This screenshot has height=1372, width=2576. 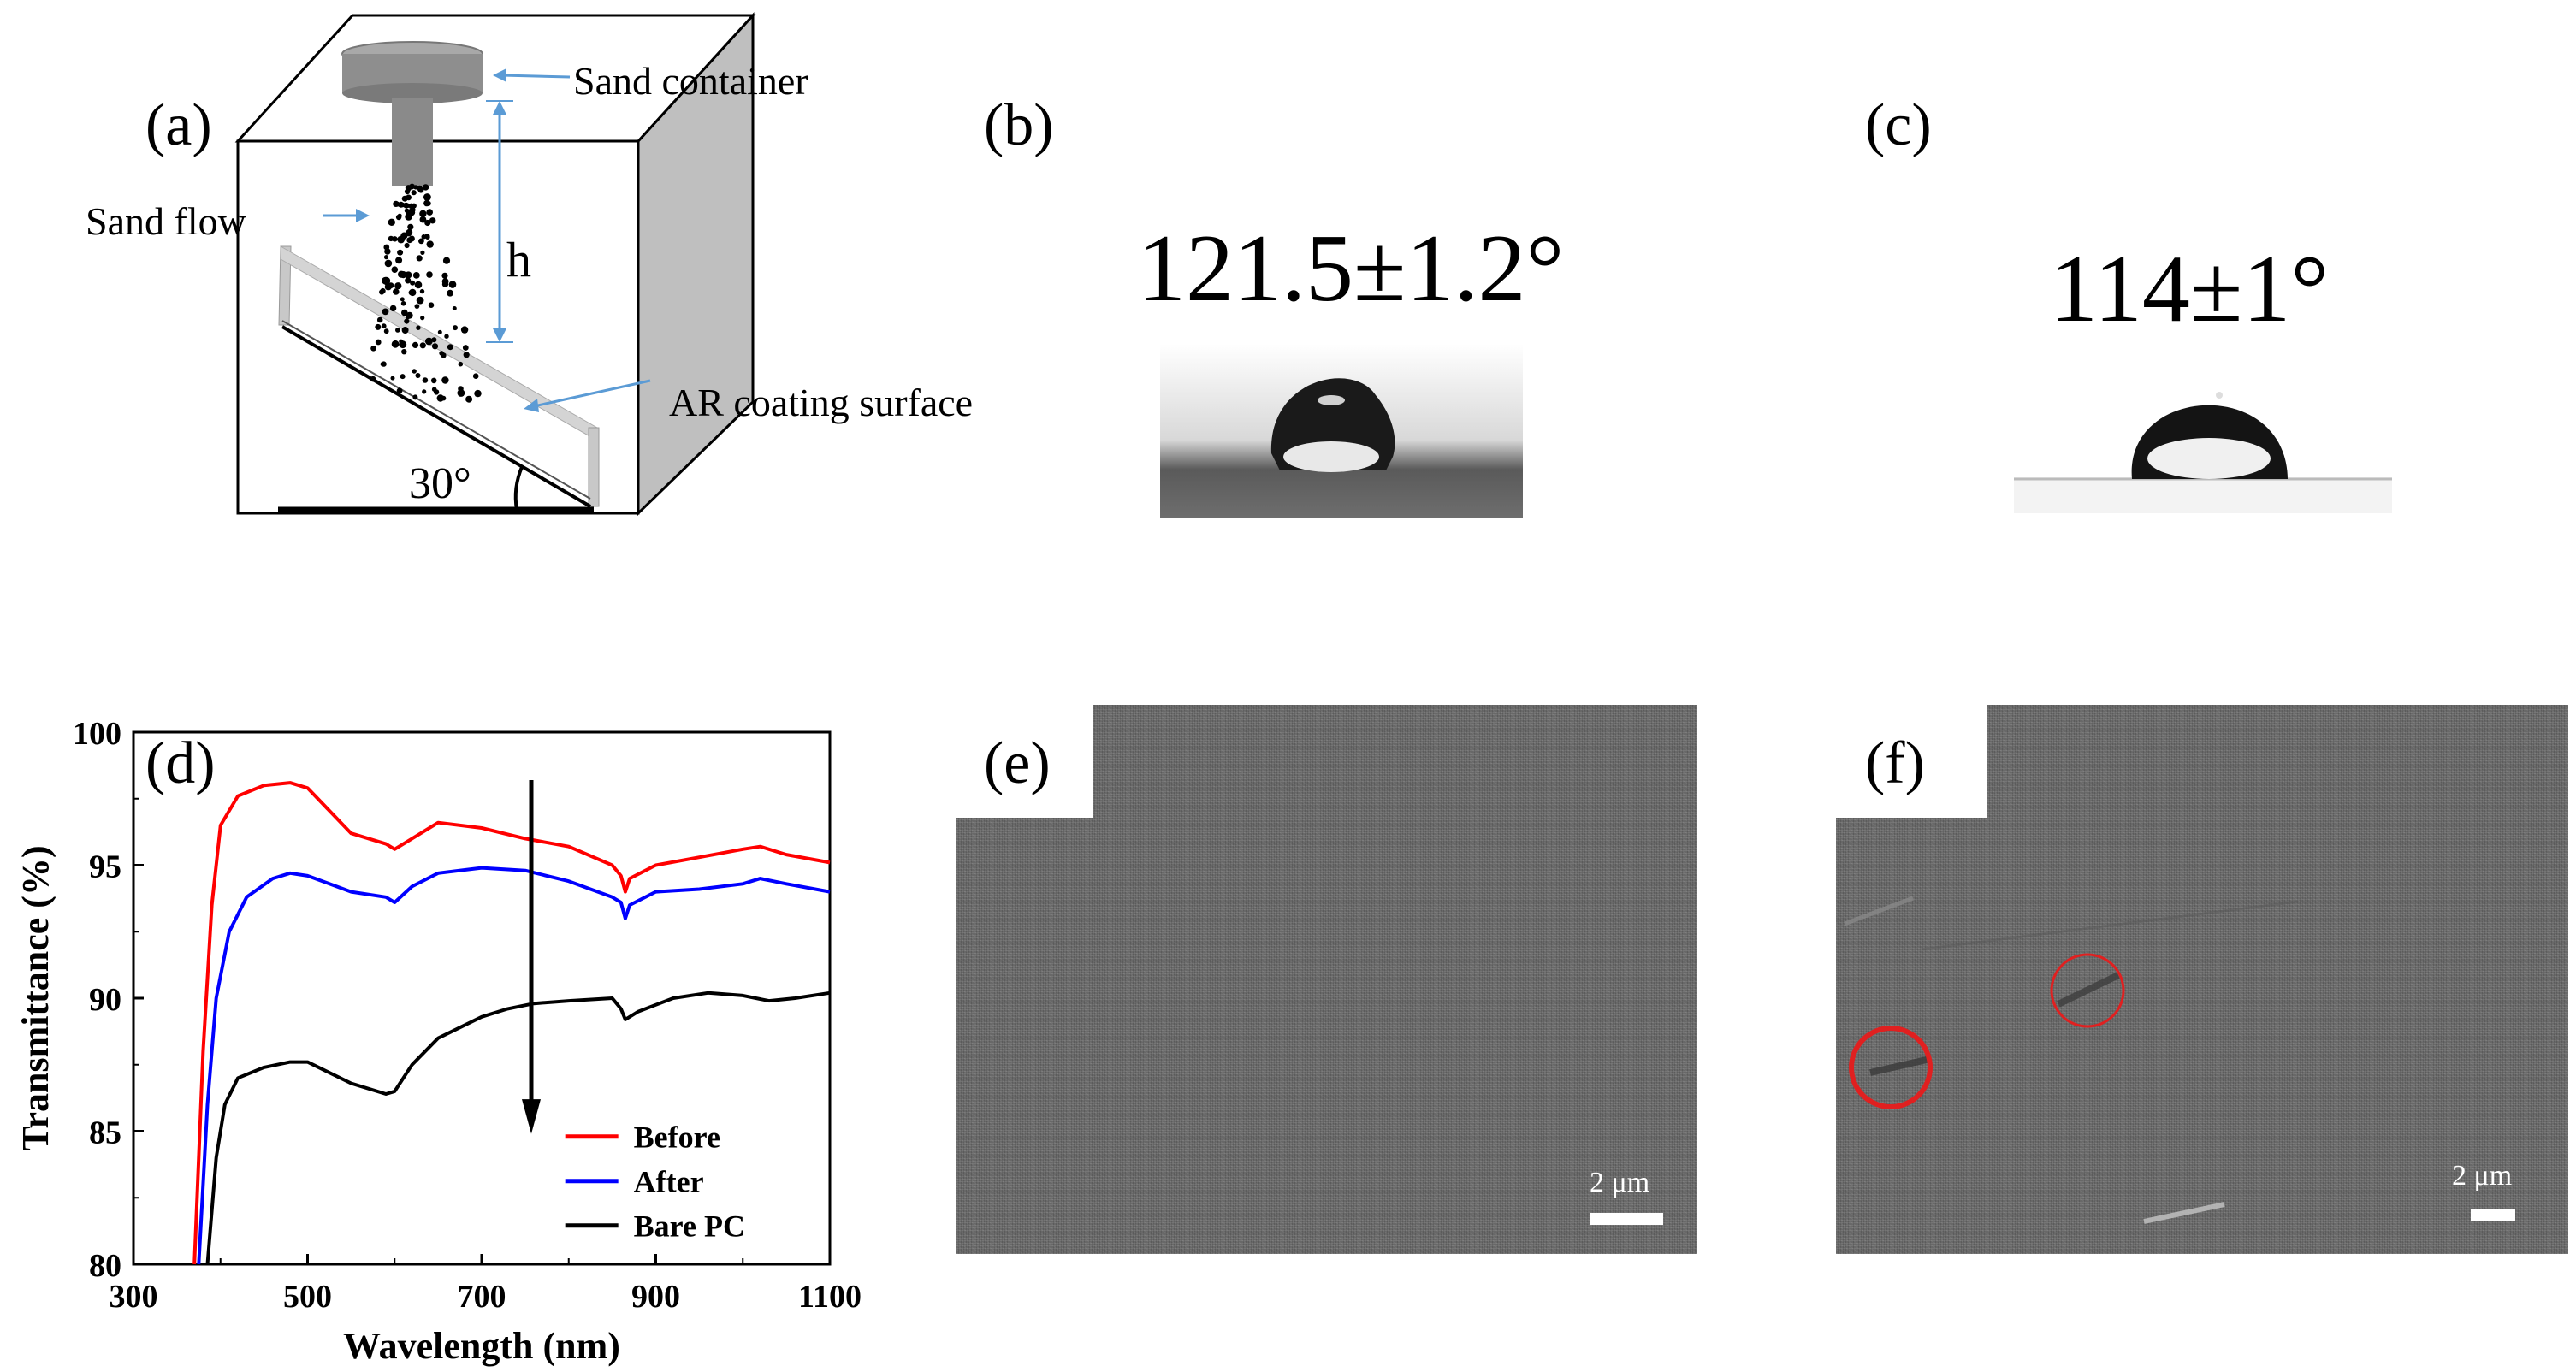 What do you see at coordinates (830, 1297) in the screenshot?
I see `x-tick-label: 1100` at bounding box center [830, 1297].